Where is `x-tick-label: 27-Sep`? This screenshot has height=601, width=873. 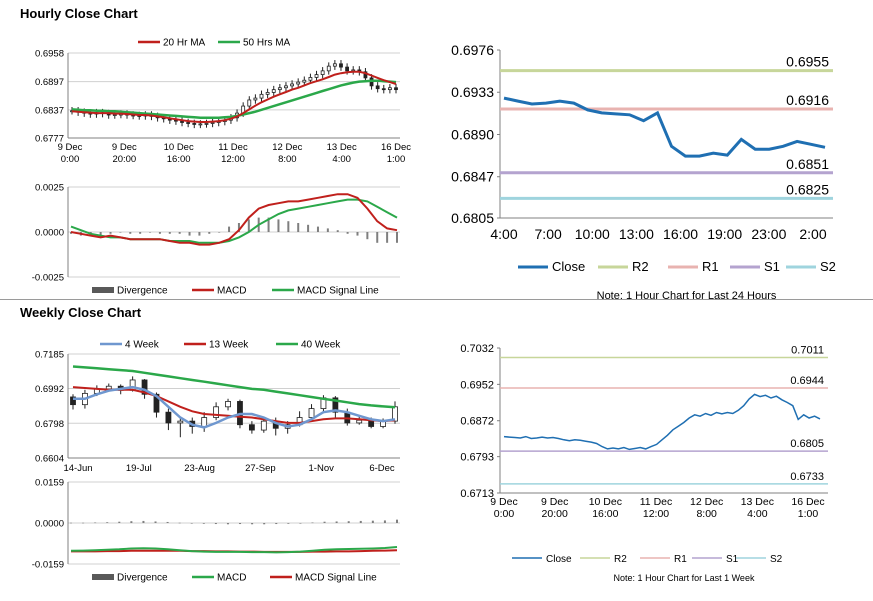
x-tick-label: 27-Sep is located at coordinates (260, 468).